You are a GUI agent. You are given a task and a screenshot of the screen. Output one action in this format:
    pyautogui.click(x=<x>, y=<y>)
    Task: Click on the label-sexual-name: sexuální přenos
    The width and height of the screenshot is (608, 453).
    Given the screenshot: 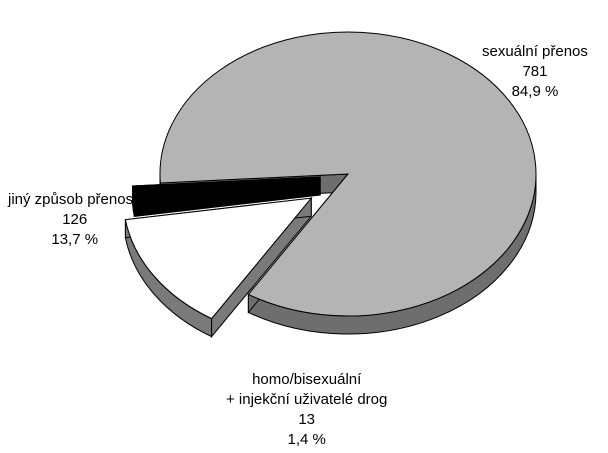 What is the action you would take?
    pyautogui.click(x=535, y=51)
    